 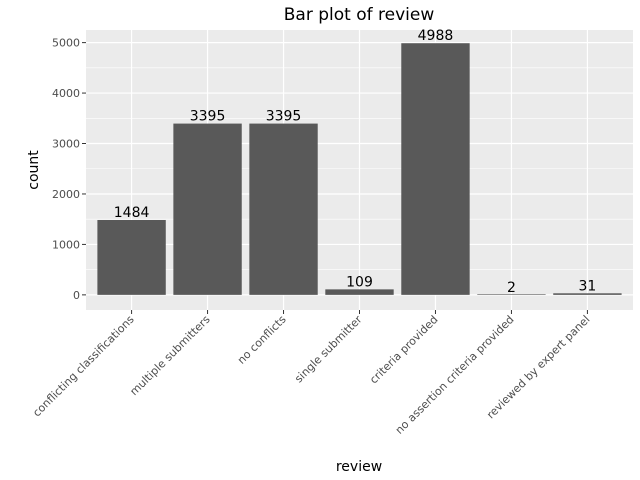 I want to click on bar-value-label: 109, so click(x=359, y=282).